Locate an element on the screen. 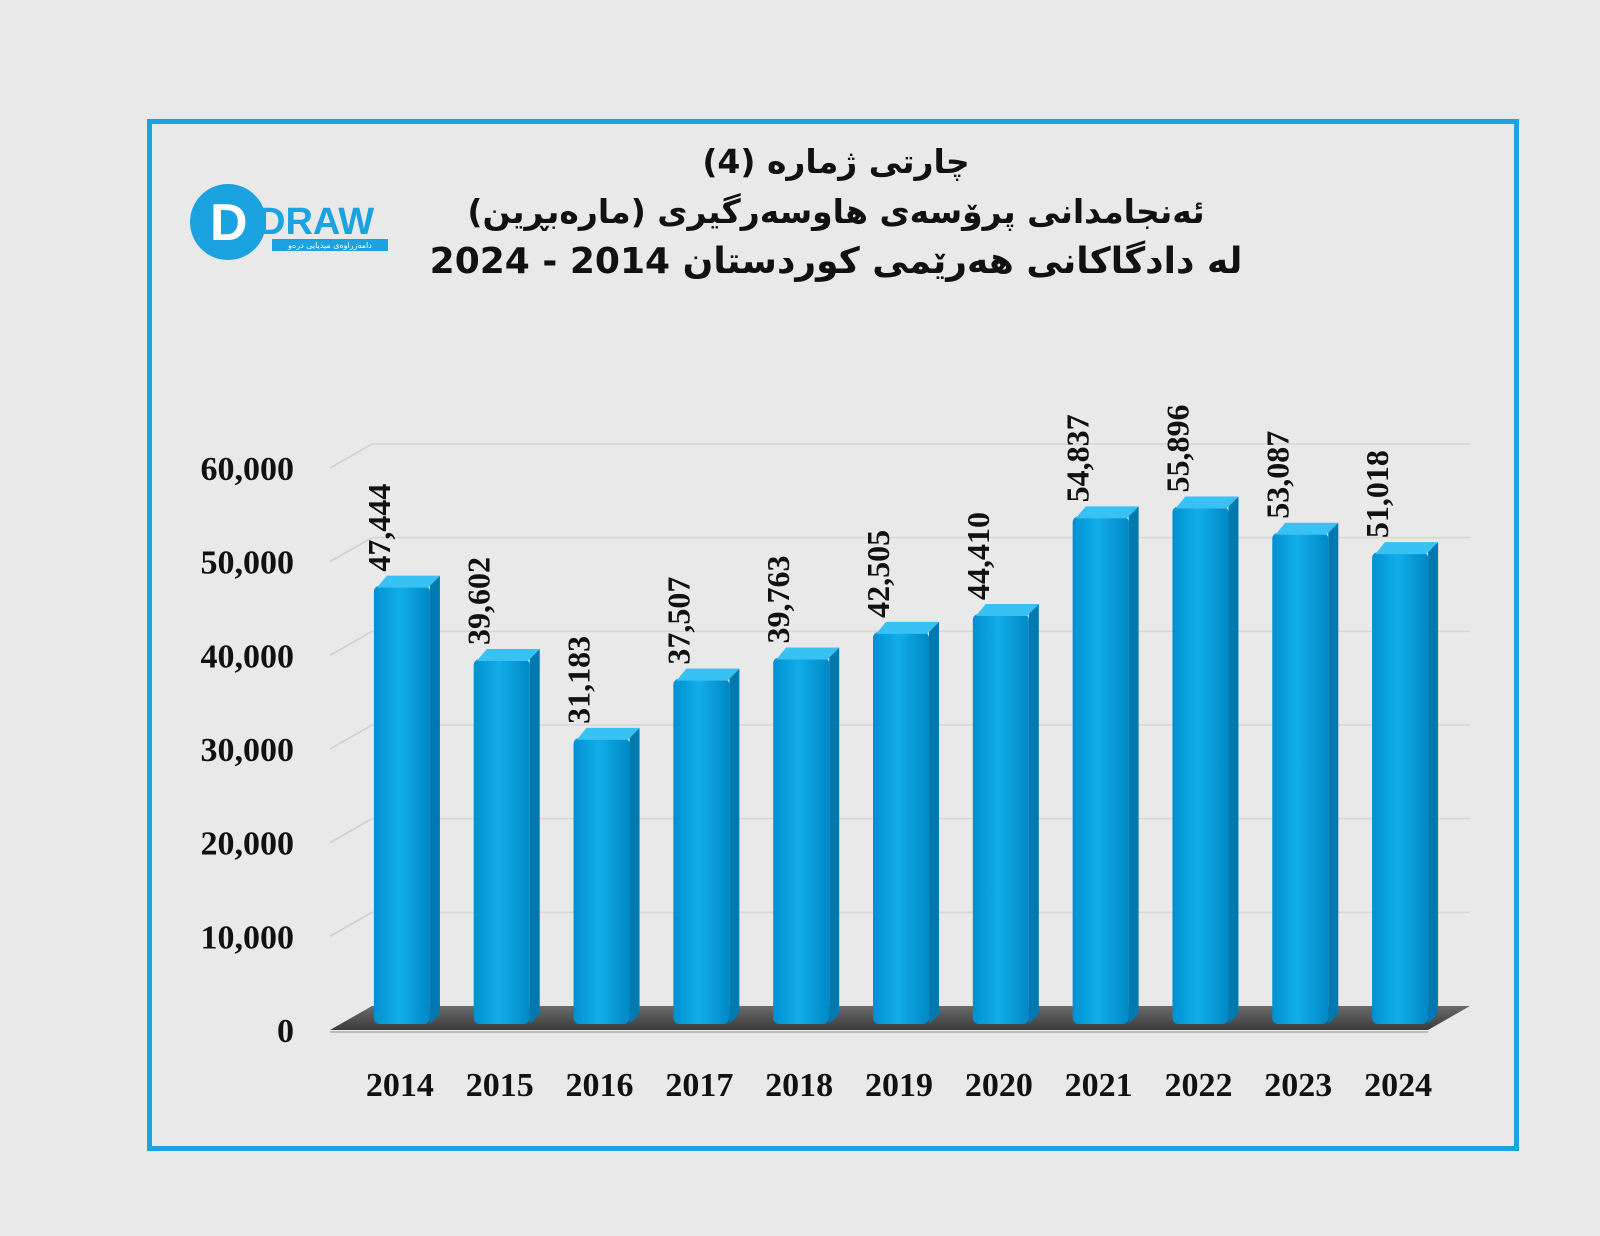 The height and width of the screenshot is (1236, 1600). x-tick-label: 2020 is located at coordinates (999, 1085).